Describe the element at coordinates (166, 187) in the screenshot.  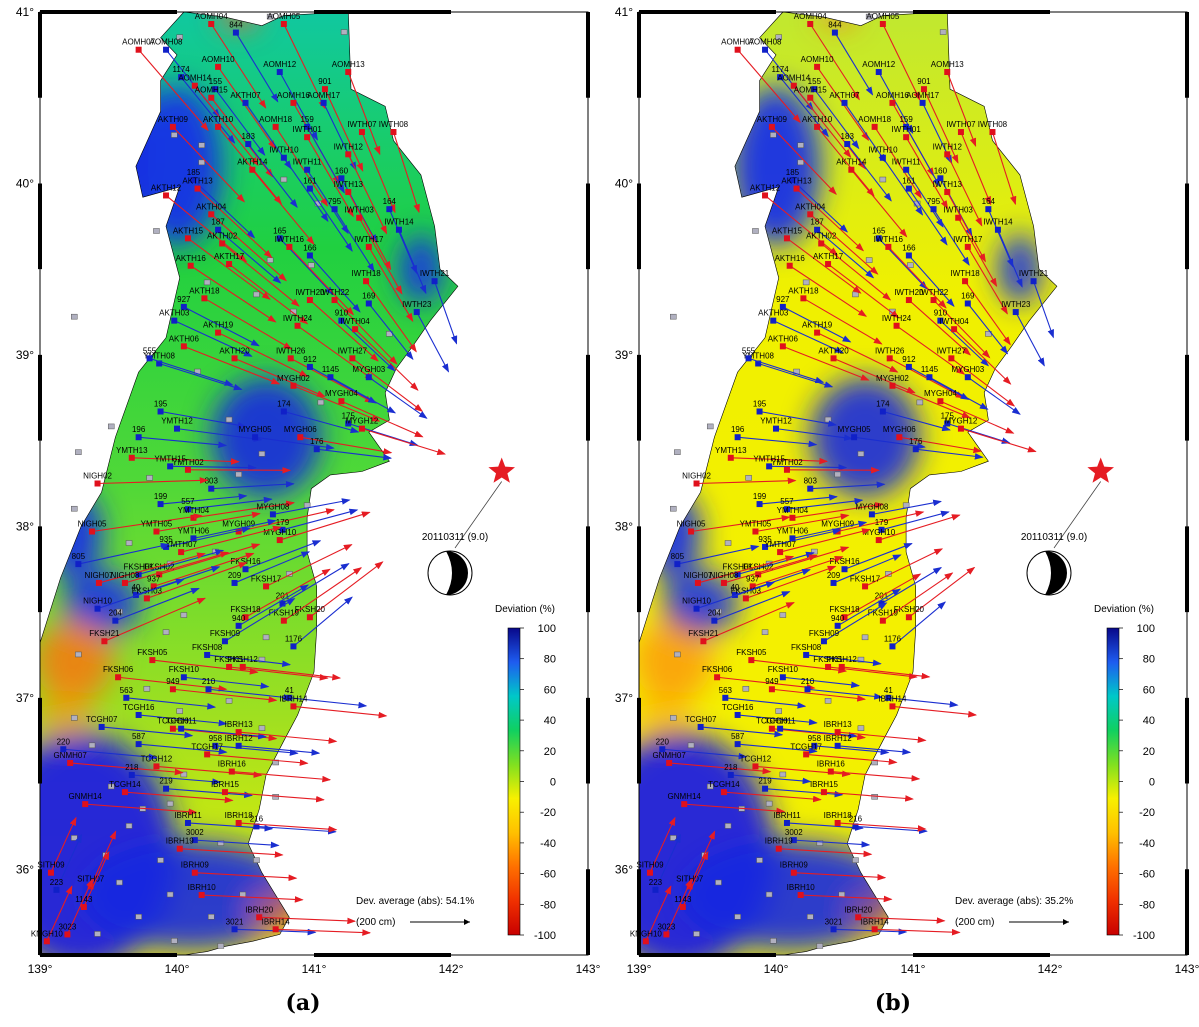
I see `station-label: AKTH12` at that location.